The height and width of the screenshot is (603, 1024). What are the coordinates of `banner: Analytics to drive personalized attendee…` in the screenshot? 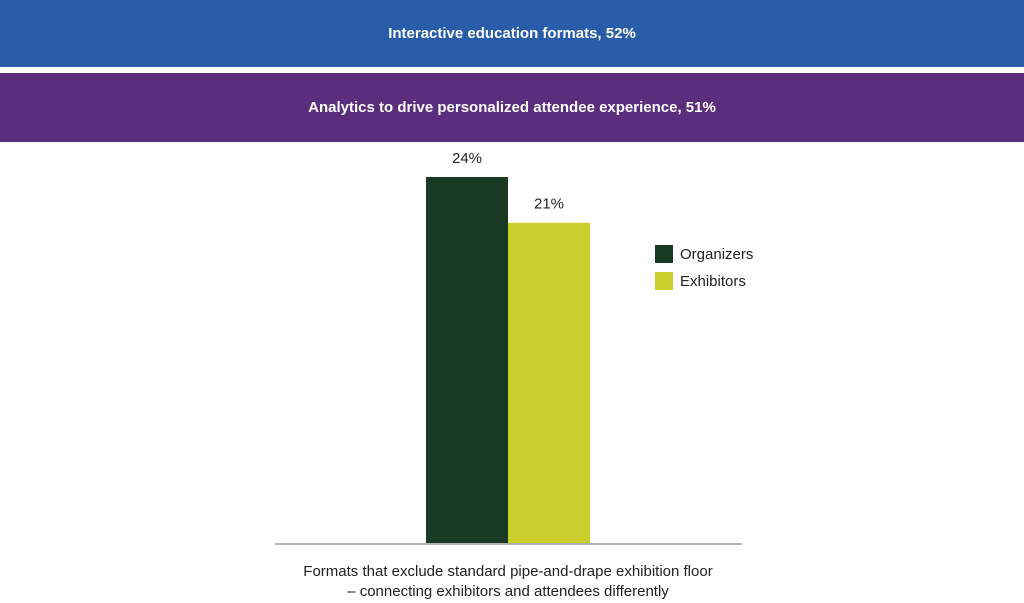 It's located at (512, 107).